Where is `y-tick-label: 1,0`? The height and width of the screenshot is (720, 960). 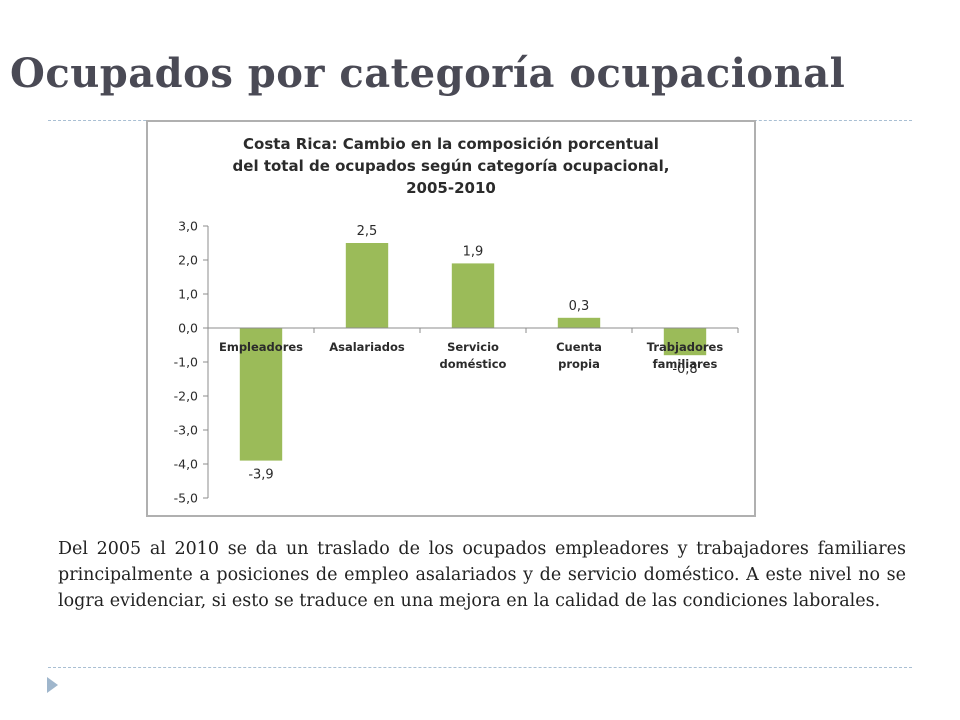 y-tick-label: 1,0 is located at coordinates (188, 294).